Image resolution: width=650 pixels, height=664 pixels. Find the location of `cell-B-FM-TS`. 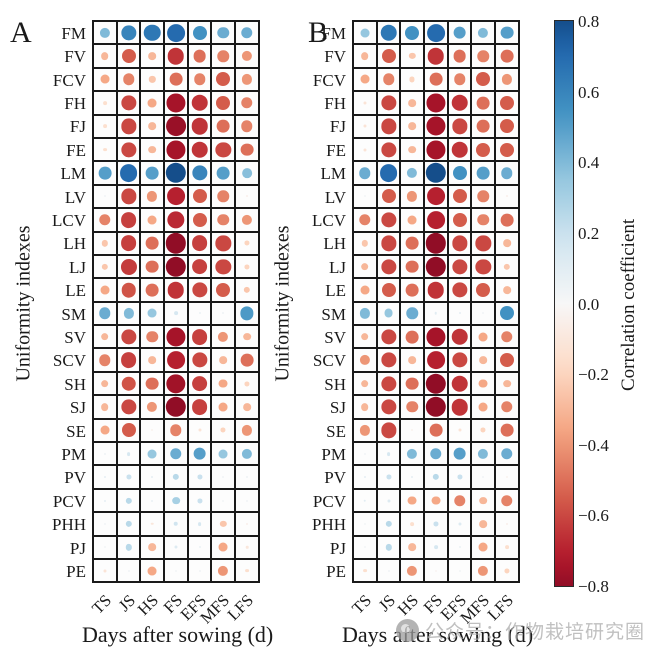

cell-B-FM-TS is located at coordinates (365, 33).